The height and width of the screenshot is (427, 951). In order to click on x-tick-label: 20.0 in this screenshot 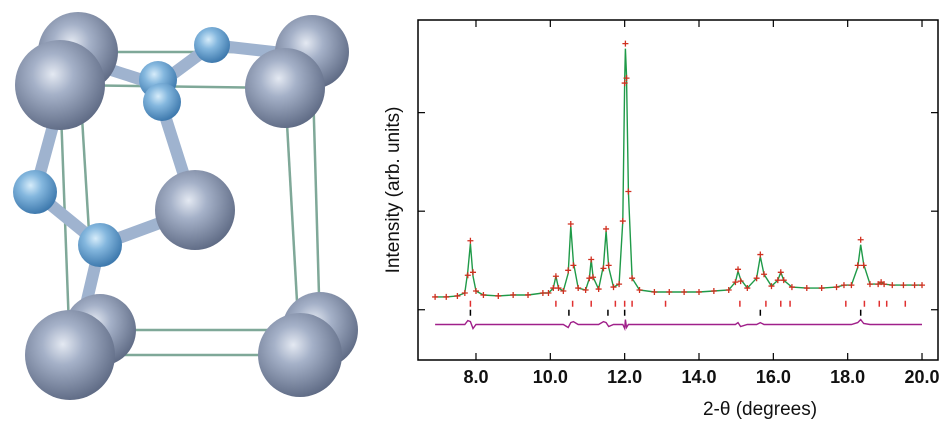, I will do `click(921, 377)`.